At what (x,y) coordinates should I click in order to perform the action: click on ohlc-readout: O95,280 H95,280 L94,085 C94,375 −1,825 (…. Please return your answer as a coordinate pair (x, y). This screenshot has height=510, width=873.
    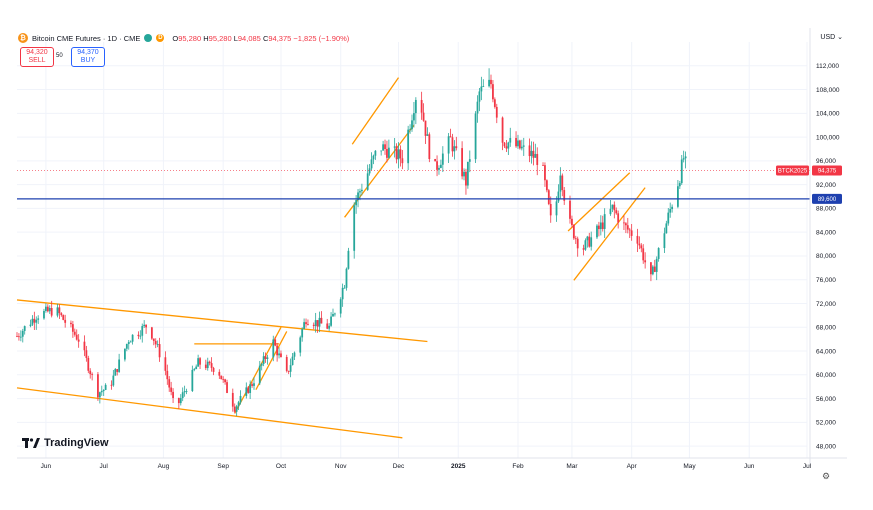
    Looking at the image, I should click on (260, 38).